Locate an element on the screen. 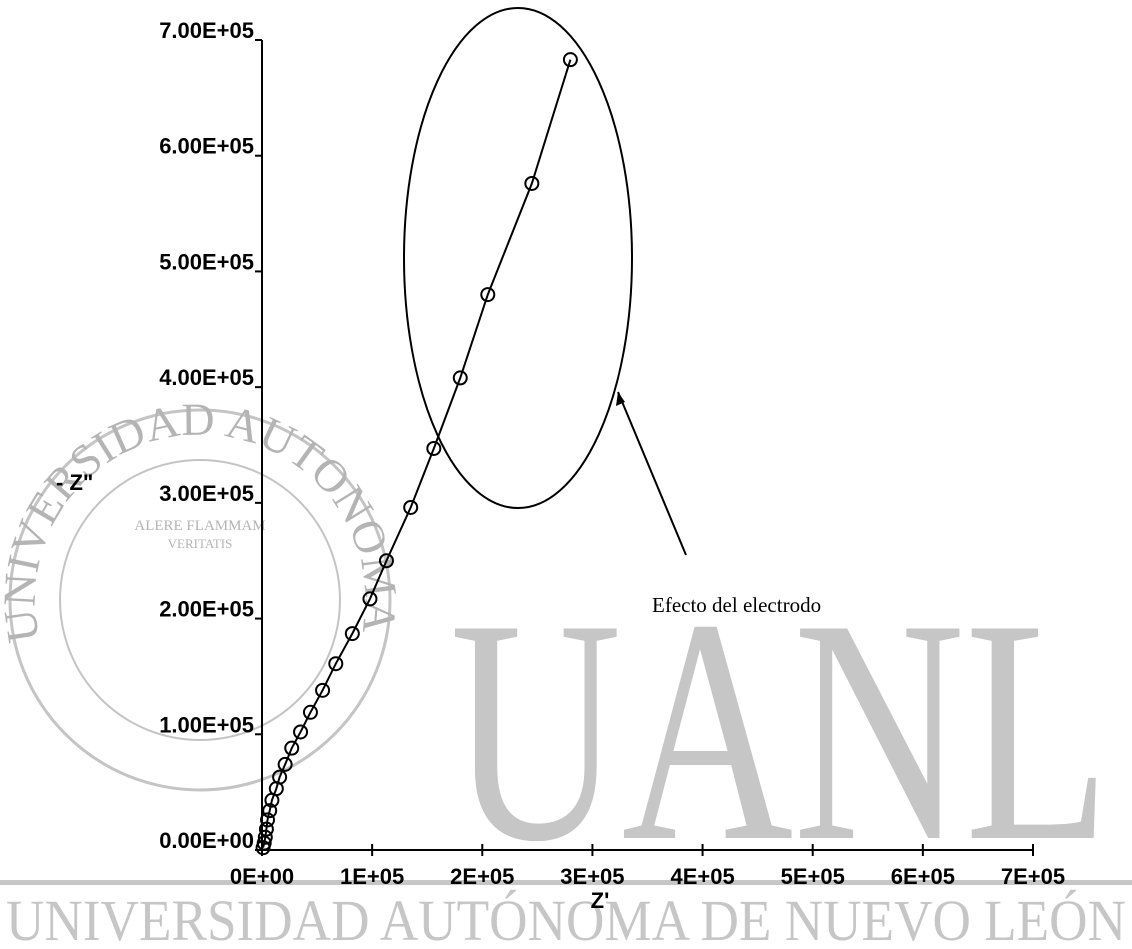  seal-inner is located at coordinates (200, 600).